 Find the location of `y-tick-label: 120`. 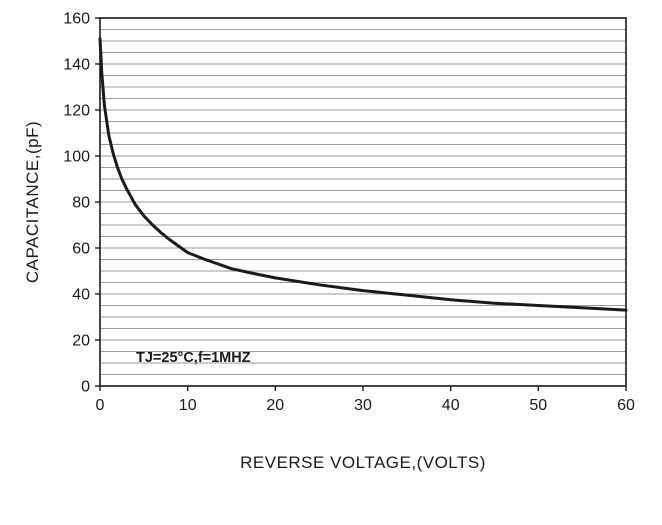

y-tick-label: 120 is located at coordinates (76, 111).